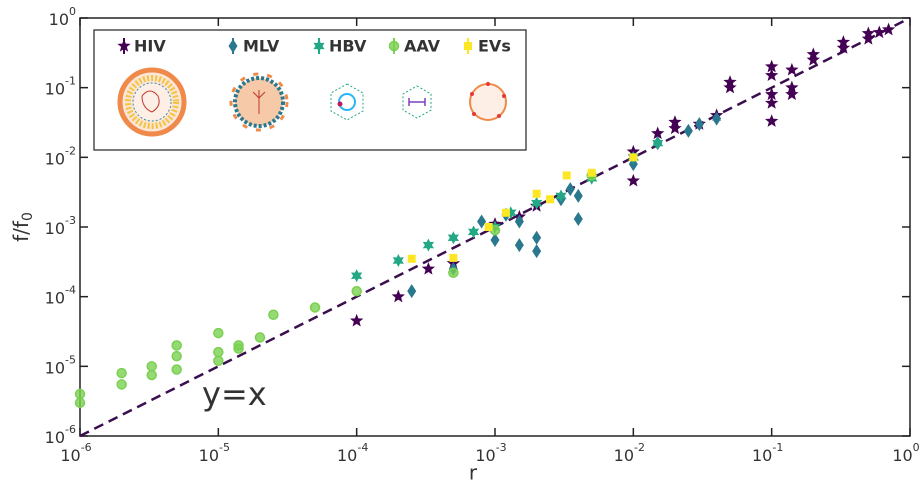 This screenshot has height=484, width=922. Describe the element at coordinates (150, 46) in the screenshot. I see `legend-label: HIV` at that location.